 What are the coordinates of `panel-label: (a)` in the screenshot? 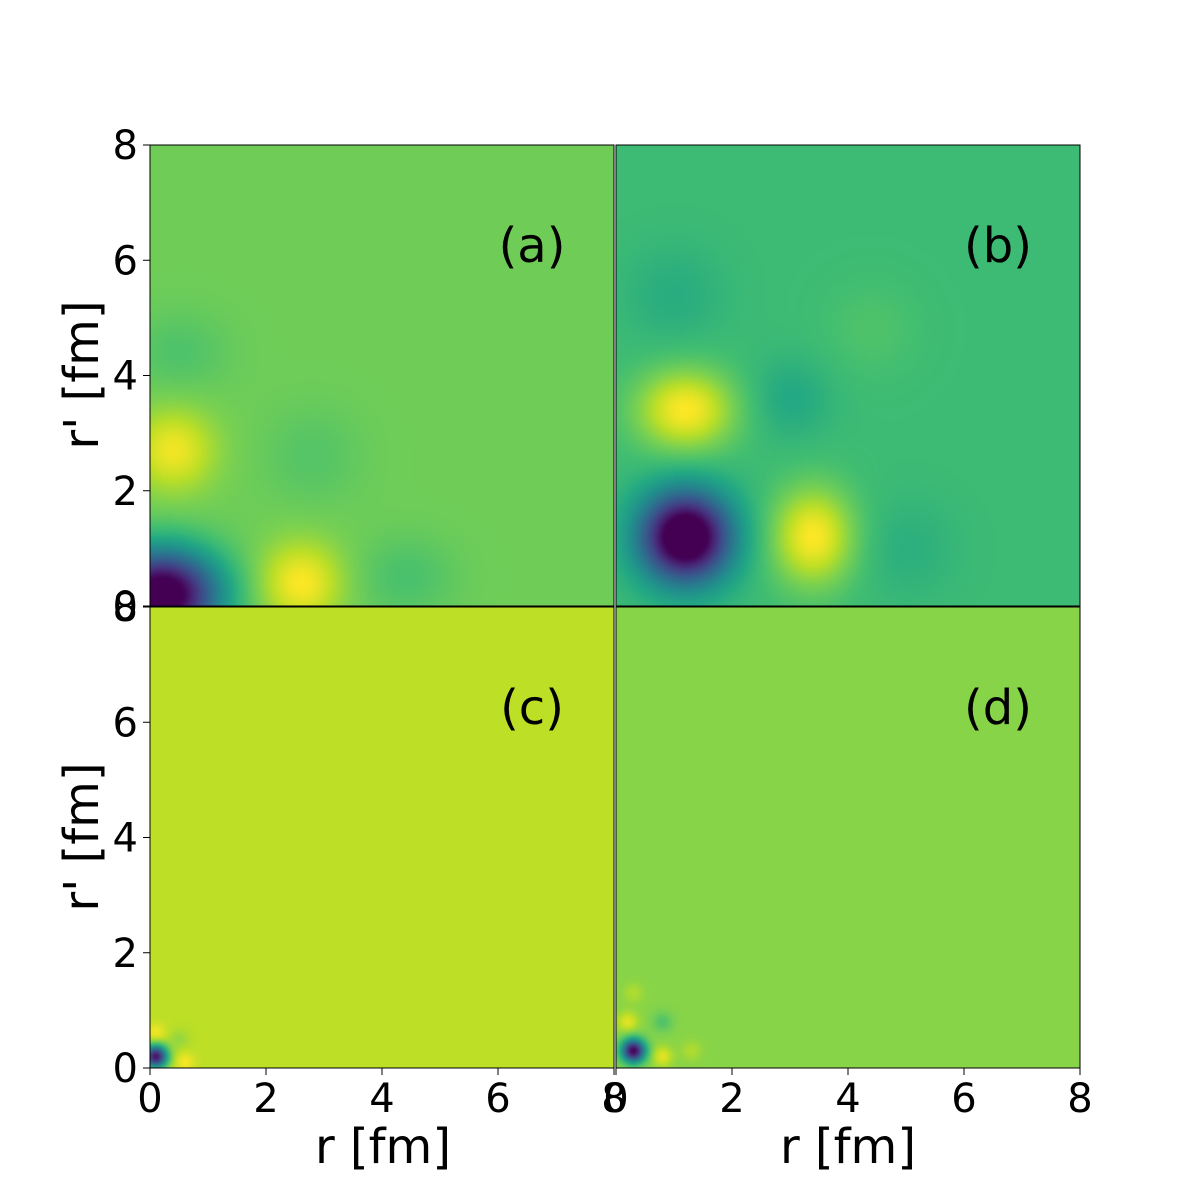 It's located at (532, 246).